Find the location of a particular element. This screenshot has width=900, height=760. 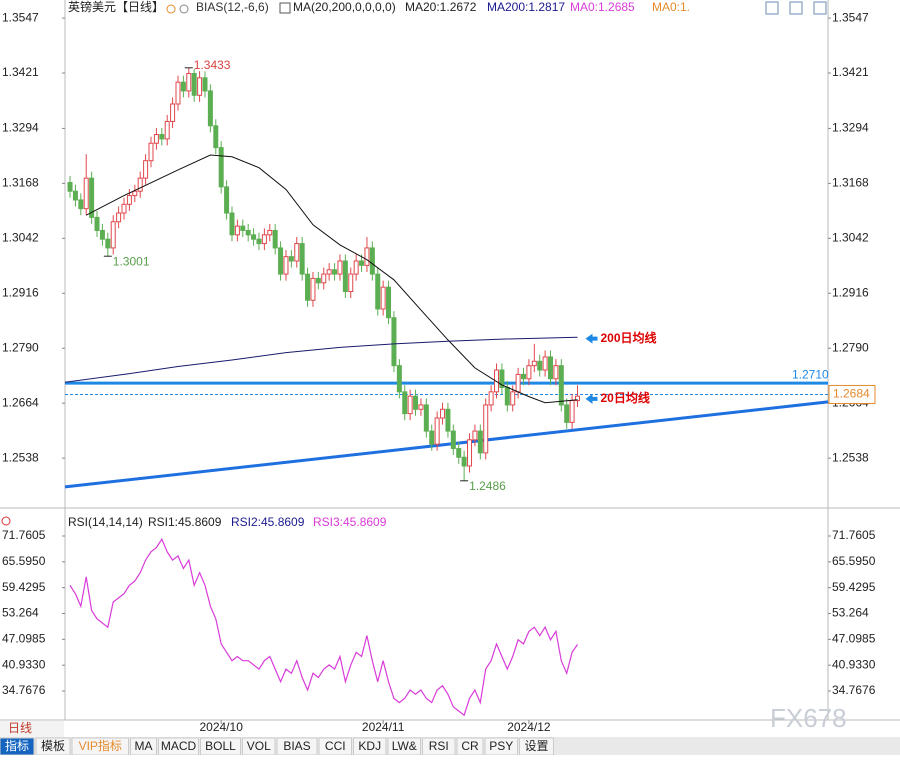

ma-label: MA(20,200,0,0,0,0) is located at coordinates (344, 7).